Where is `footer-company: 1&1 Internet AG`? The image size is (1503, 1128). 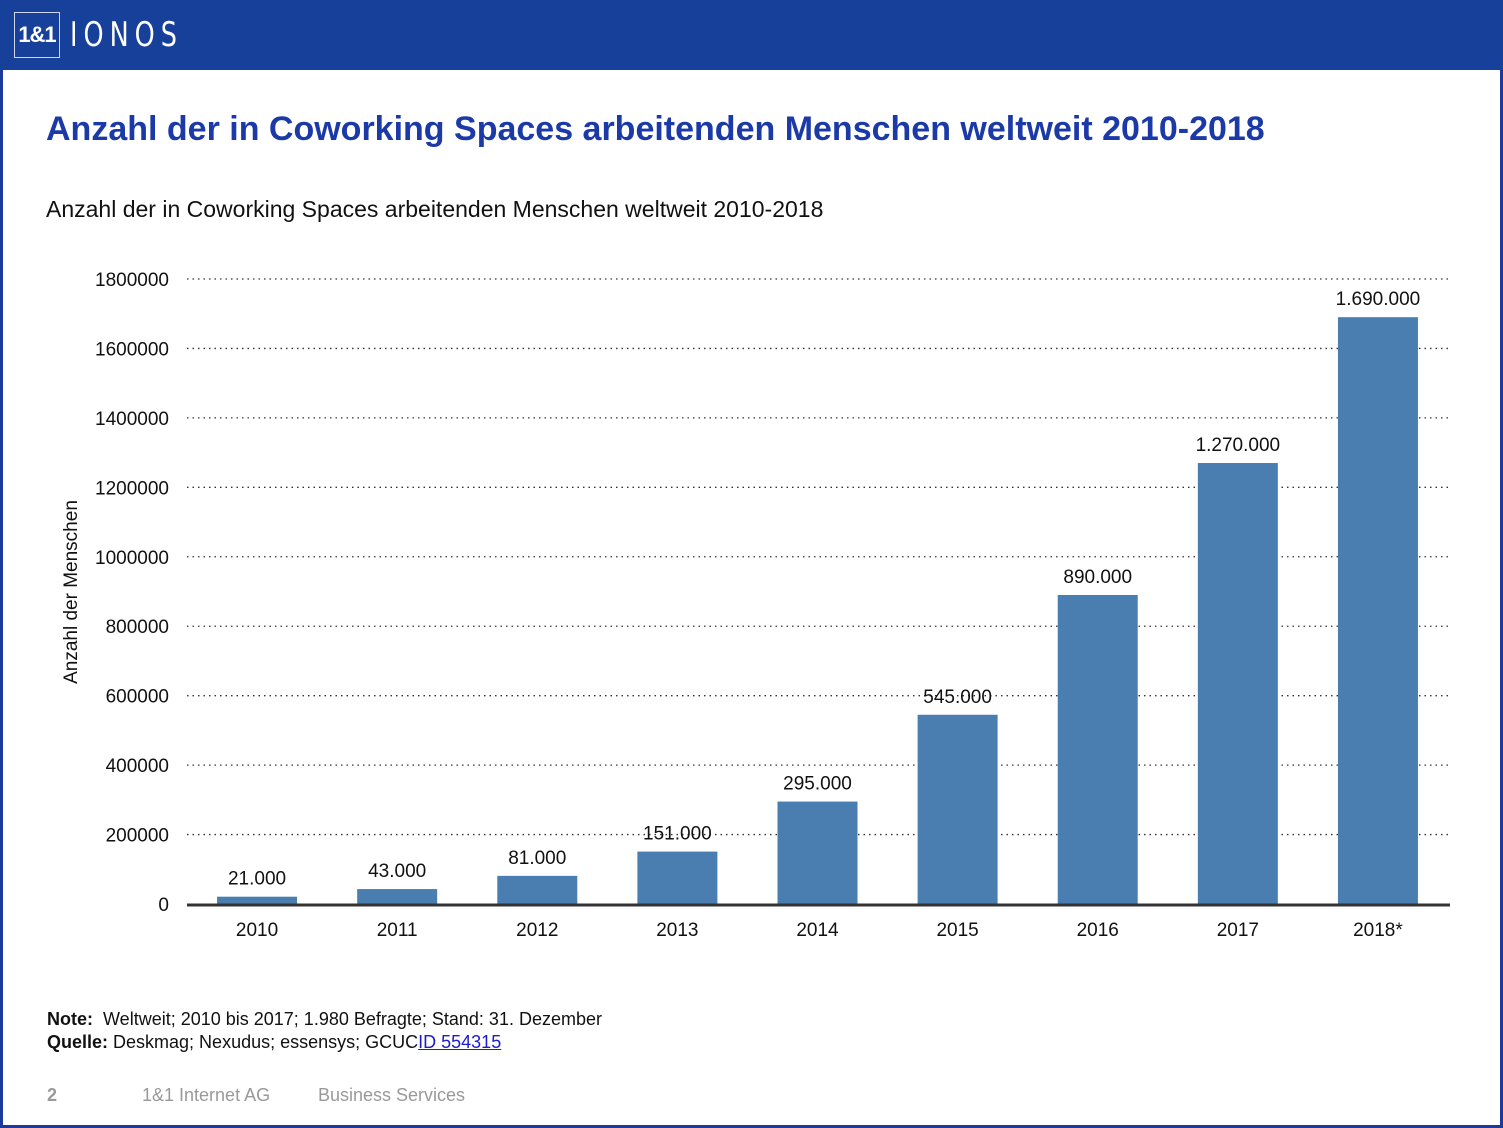 footer-company: 1&1 Internet AG is located at coordinates (206, 1095).